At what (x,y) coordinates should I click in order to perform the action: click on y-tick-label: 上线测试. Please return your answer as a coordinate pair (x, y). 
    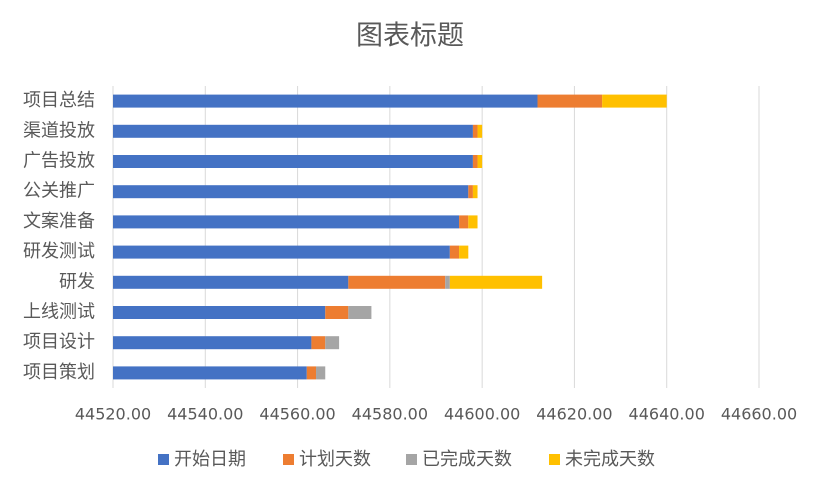
    Looking at the image, I should click on (59, 312).